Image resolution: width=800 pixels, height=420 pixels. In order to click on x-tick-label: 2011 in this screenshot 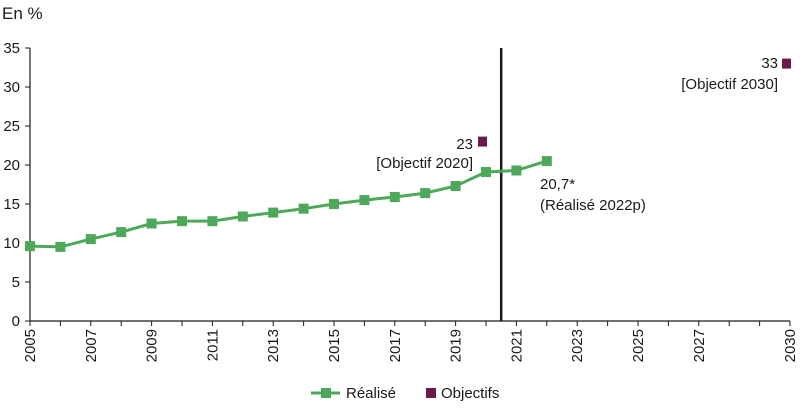, I will do `click(212, 345)`.